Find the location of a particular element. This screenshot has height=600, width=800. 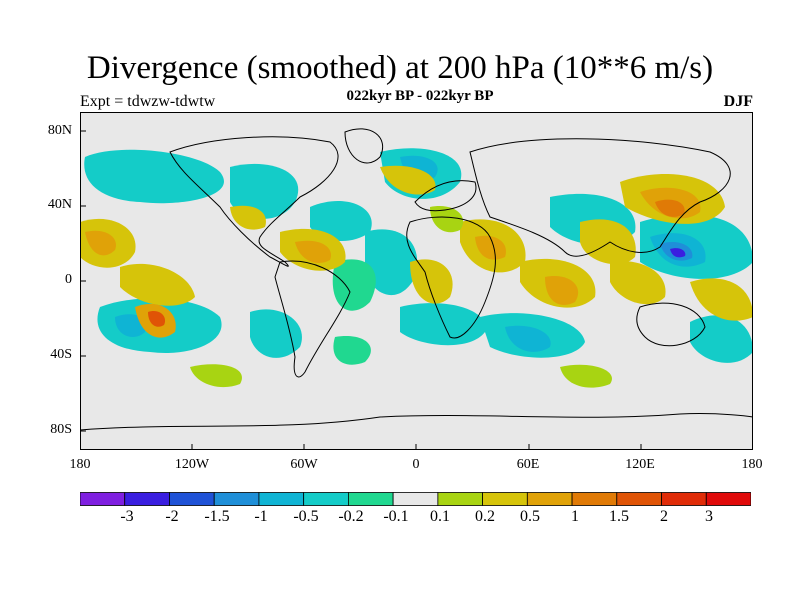

colorbar-label: -3 is located at coordinates (127, 516).